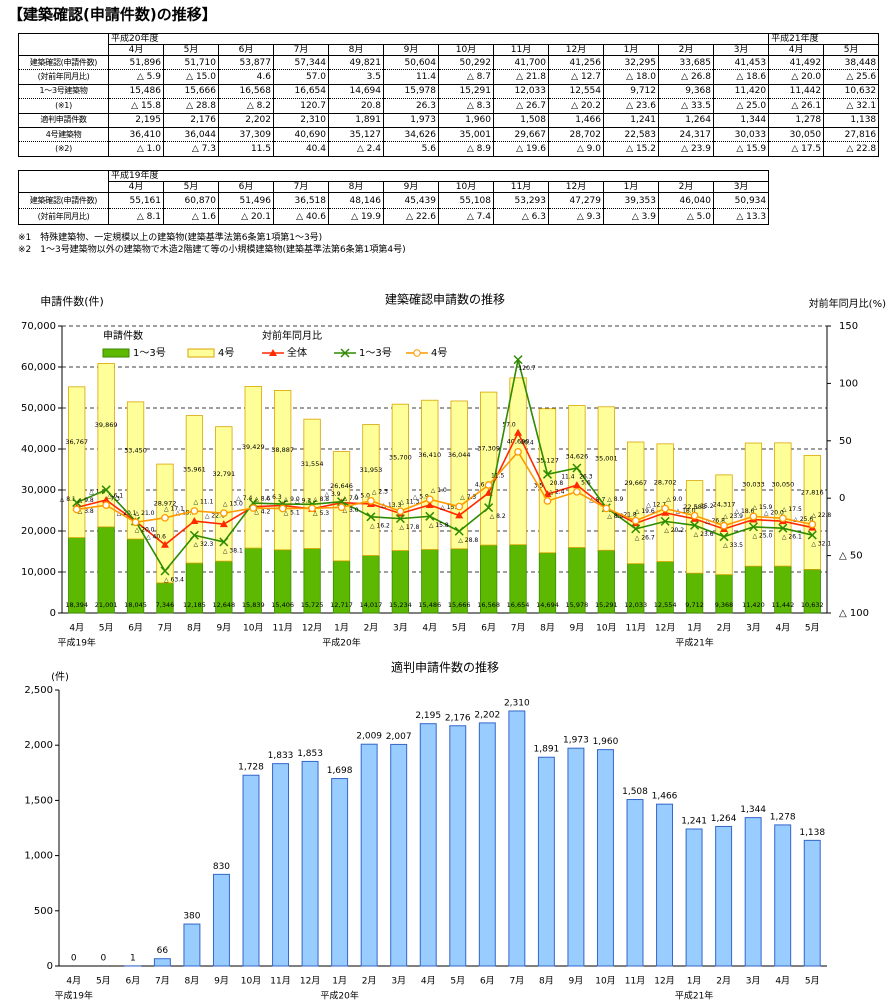  I want to click on bar-value-label: 2,009, so click(369, 737).